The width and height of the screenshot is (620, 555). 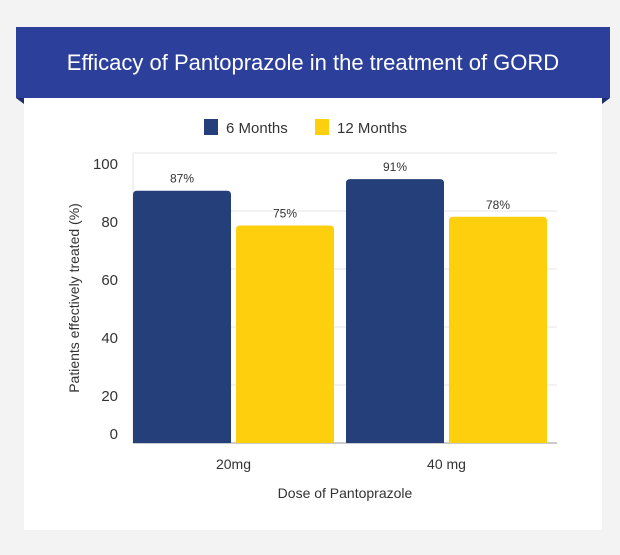 I want to click on bar-6-months-20mg, so click(x=182, y=316).